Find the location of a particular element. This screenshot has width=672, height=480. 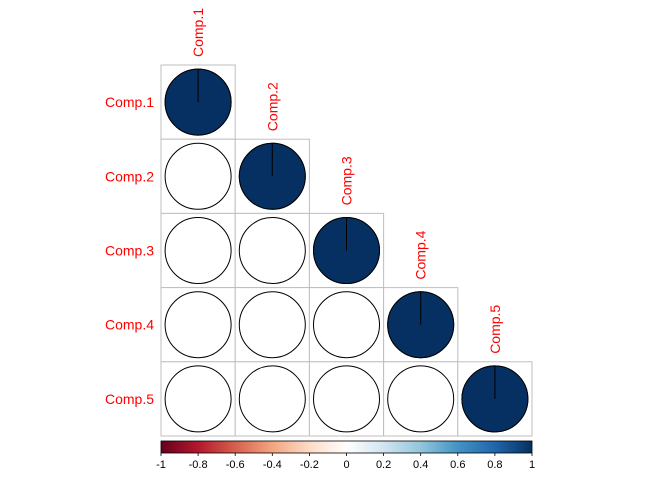

cell-Comp.5-Comp.5 is located at coordinates (495, 399).